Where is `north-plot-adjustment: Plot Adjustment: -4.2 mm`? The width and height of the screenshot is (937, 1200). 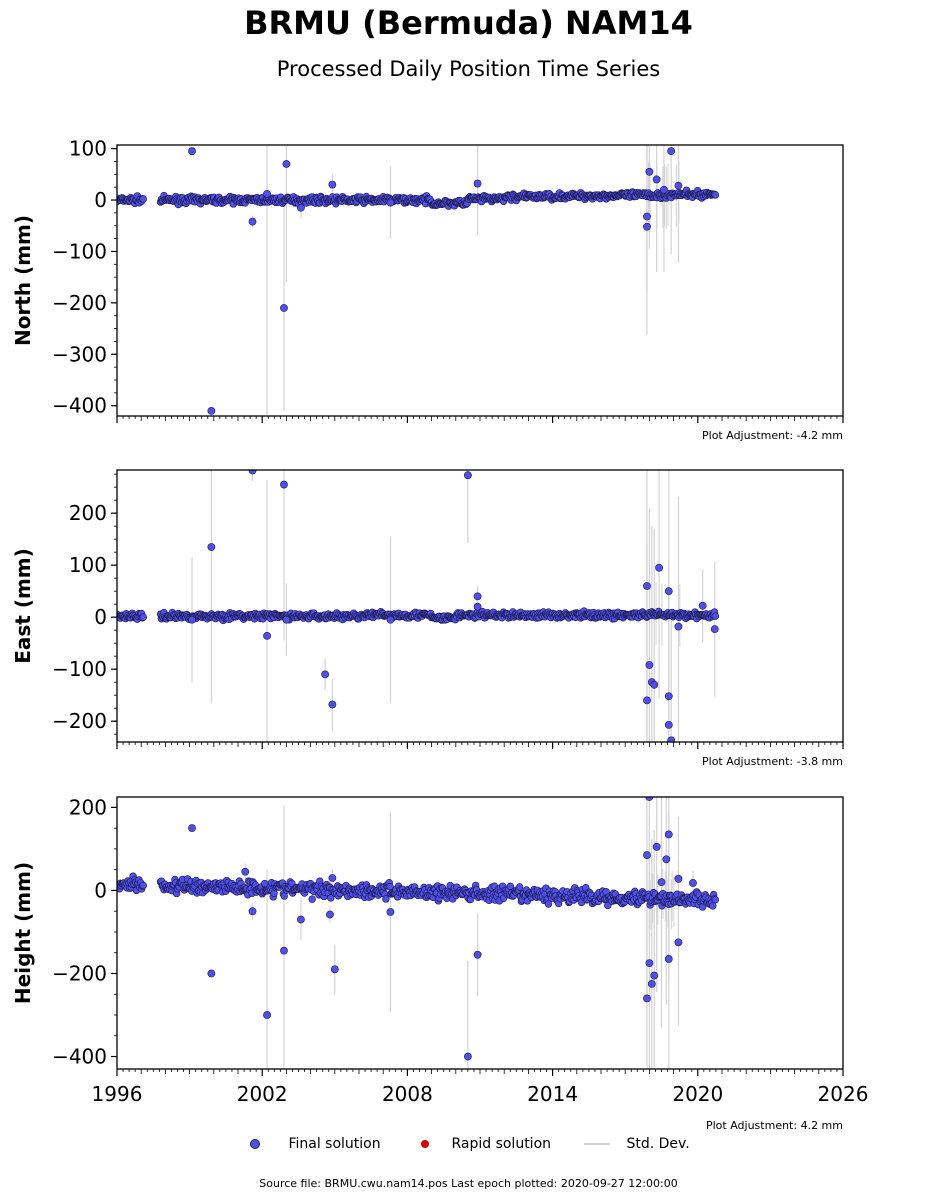 north-plot-adjustment: Plot Adjustment: -4.2 mm is located at coordinates (772, 435).